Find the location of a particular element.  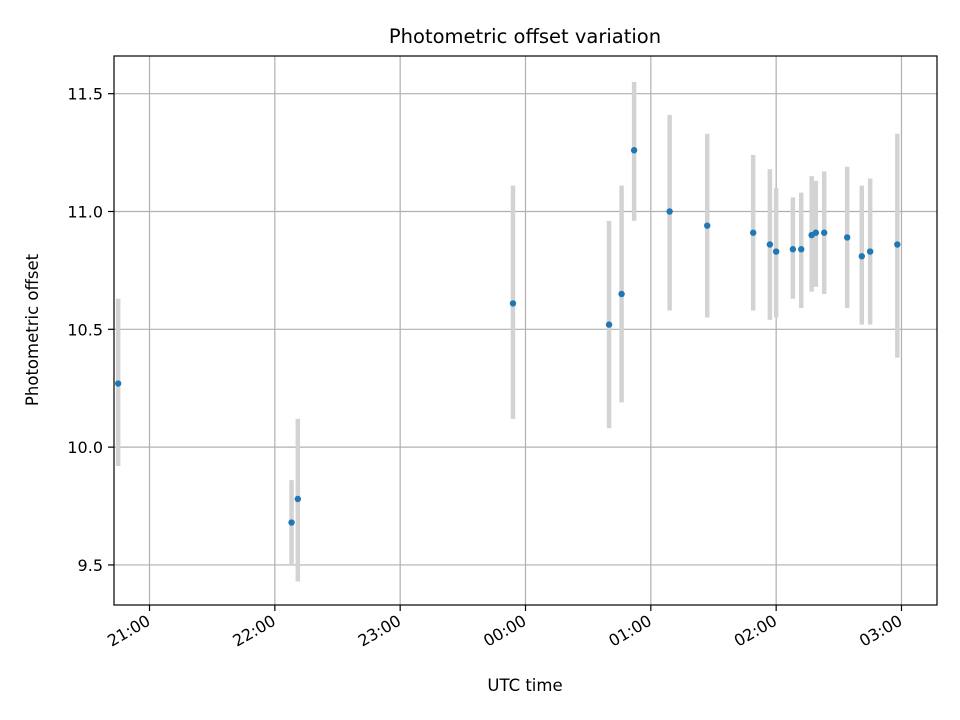

y-tick-label: 10.0 is located at coordinates (85, 447).